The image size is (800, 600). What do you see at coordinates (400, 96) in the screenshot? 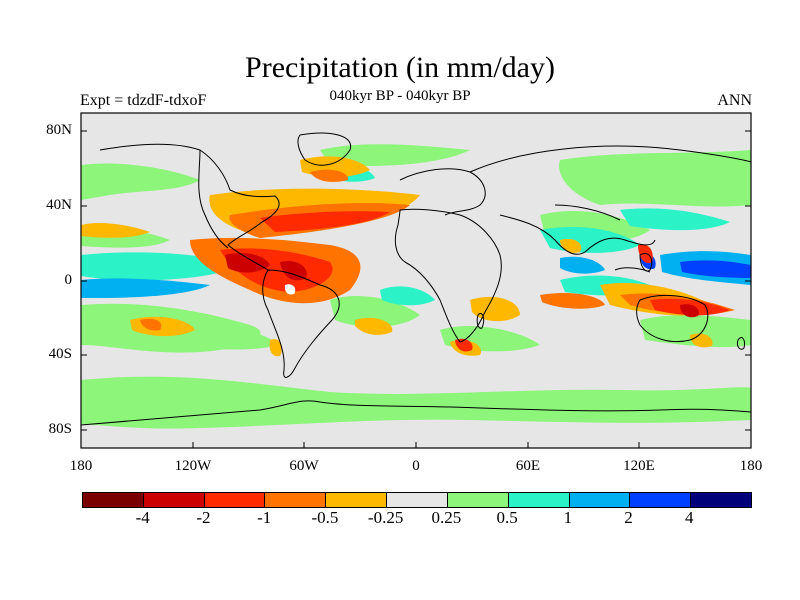
I see `chart-subtitle: 040kyr BP - 040kyr BP` at bounding box center [400, 96].